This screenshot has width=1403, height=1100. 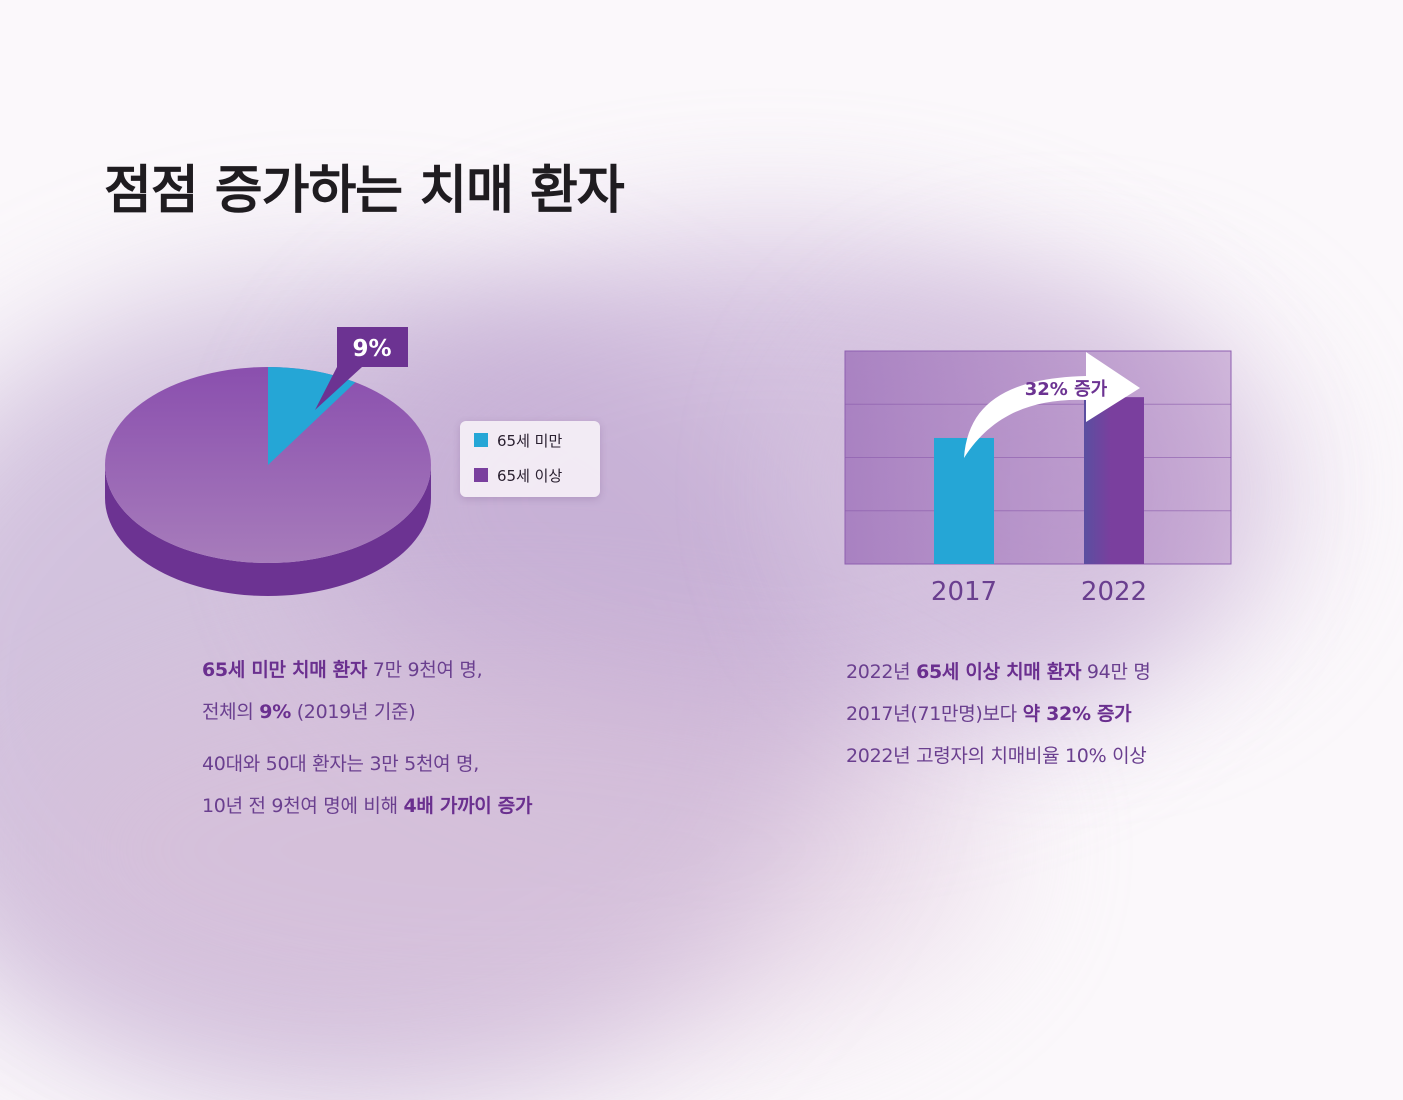 I want to click on legend-item-over-65: 65세 이상, so click(x=518, y=475).